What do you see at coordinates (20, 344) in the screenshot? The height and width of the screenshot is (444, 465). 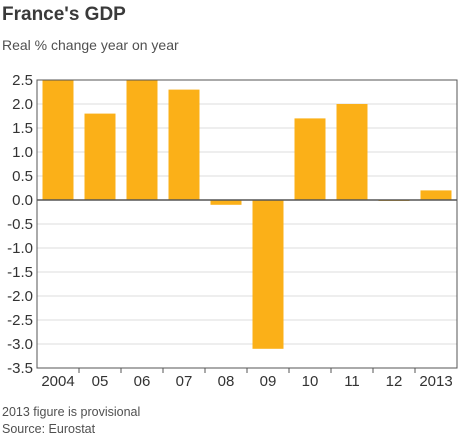 I see `y-tick-label: -3.0` at bounding box center [20, 344].